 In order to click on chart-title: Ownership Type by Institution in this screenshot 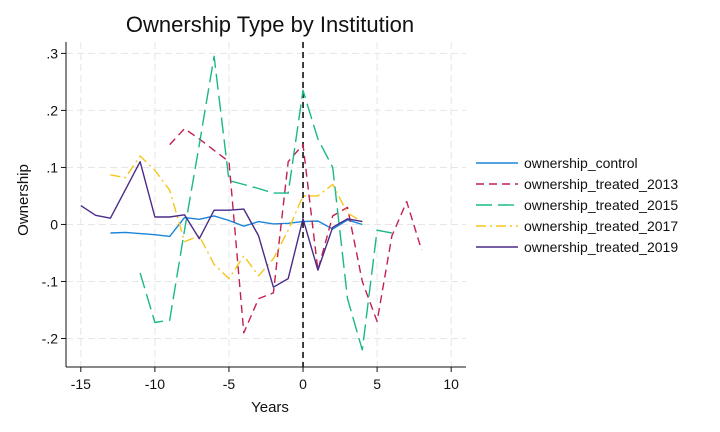, I will do `click(270, 24)`.